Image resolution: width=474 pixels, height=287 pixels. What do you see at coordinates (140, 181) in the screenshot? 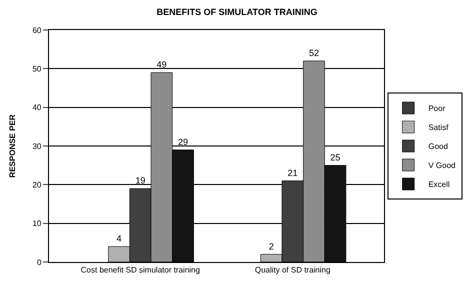
I see `data-label: 19` at bounding box center [140, 181].